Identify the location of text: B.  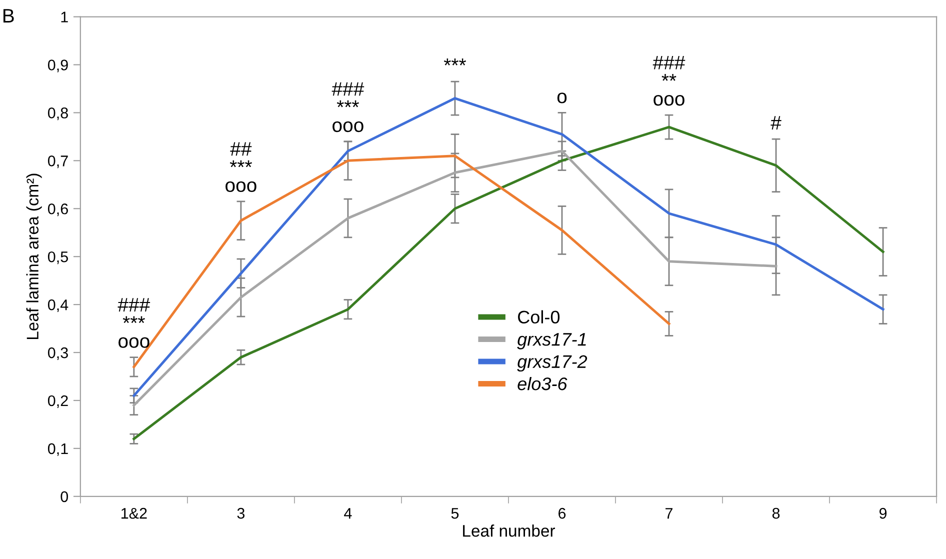
(8, 15).